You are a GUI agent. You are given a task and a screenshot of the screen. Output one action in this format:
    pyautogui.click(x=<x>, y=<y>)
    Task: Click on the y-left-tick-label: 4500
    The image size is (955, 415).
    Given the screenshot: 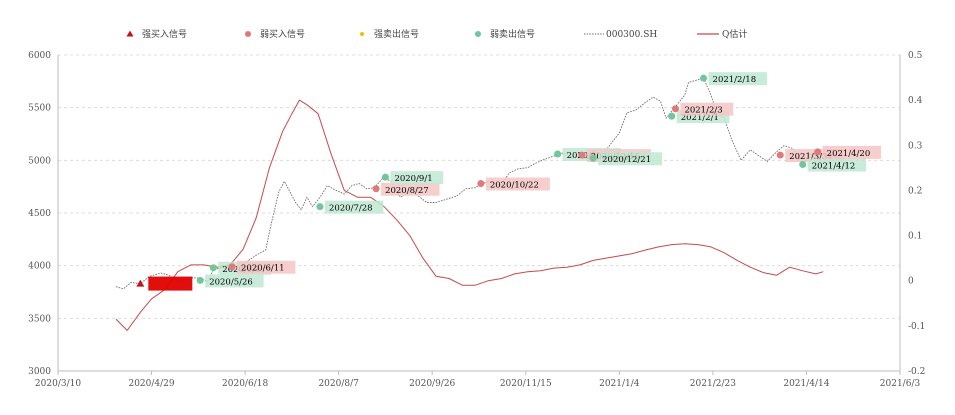 What is the action you would take?
    pyautogui.click(x=39, y=214)
    